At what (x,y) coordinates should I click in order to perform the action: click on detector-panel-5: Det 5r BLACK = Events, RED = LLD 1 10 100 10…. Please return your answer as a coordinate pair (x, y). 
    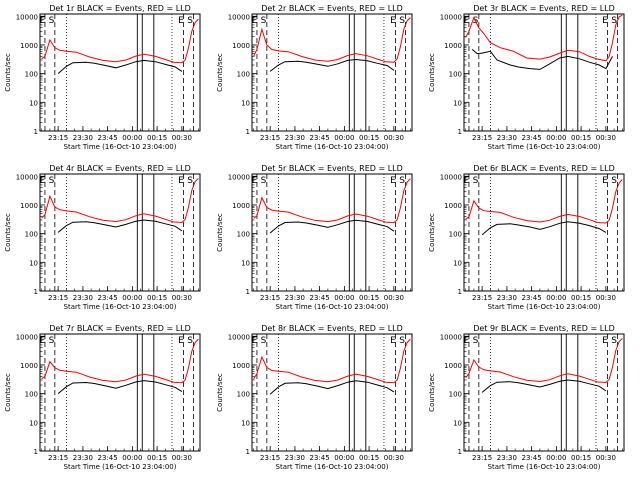
    Looking at the image, I should click on (314, 237).